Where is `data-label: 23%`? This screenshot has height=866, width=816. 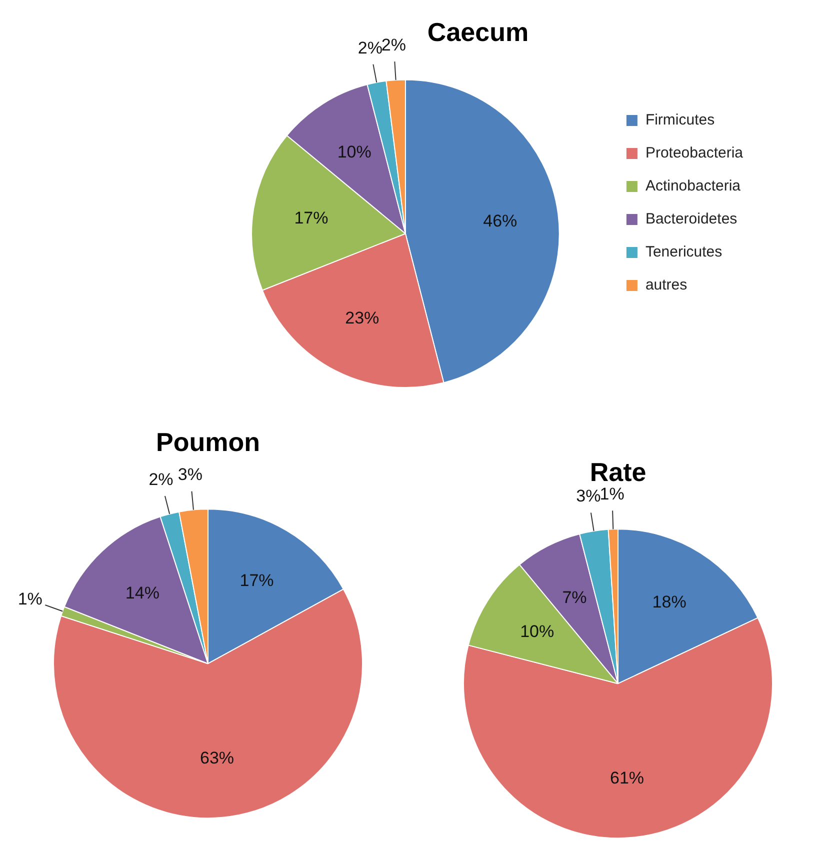
data-label: 23% is located at coordinates (362, 318).